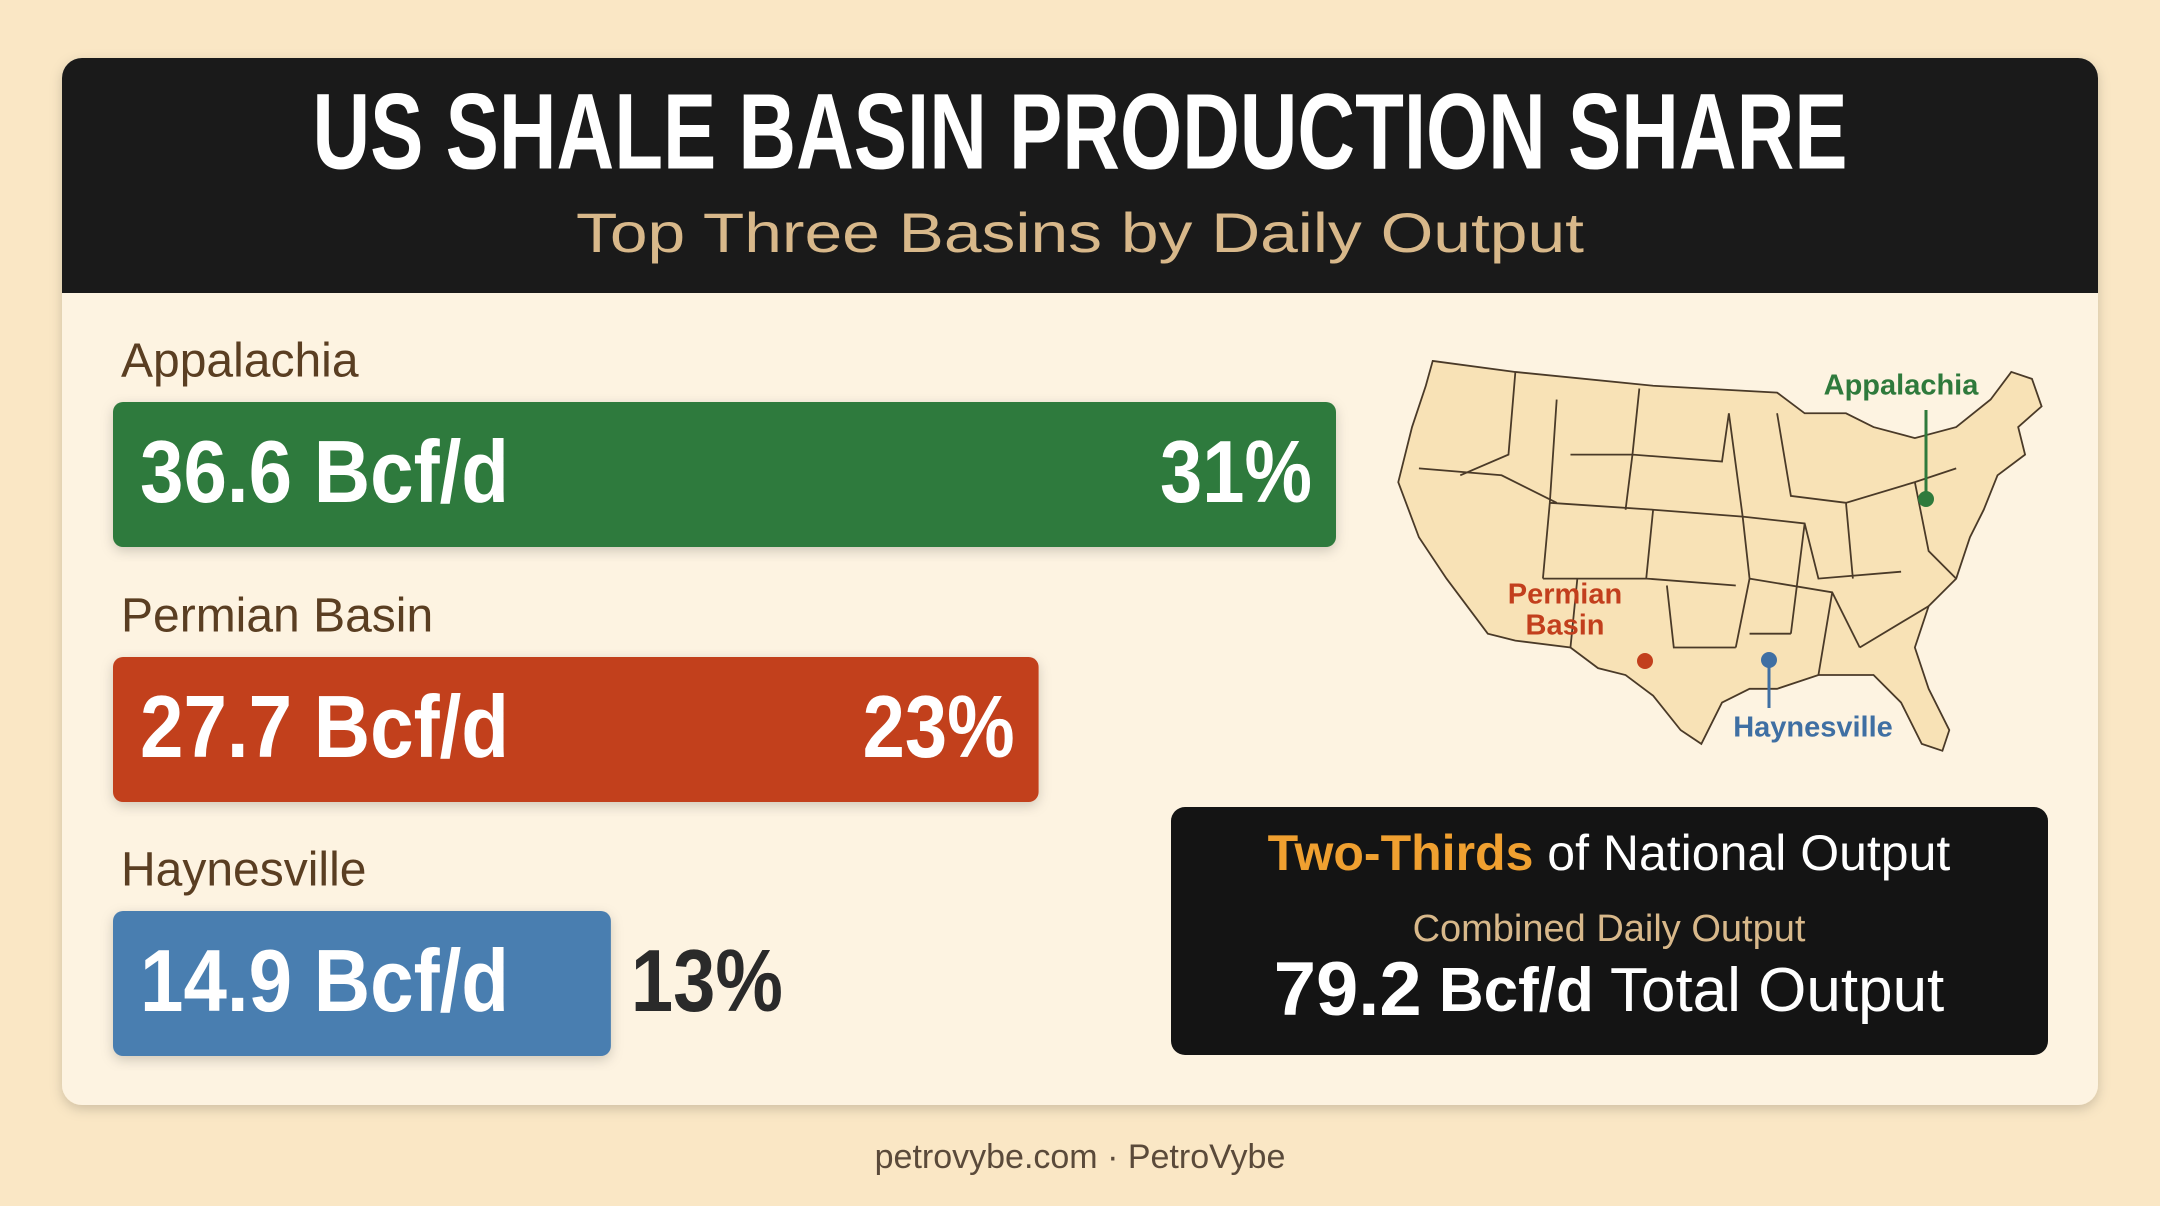 This screenshot has height=1206, width=2160. I want to click on category-label: Appalachia, so click(240, 361).